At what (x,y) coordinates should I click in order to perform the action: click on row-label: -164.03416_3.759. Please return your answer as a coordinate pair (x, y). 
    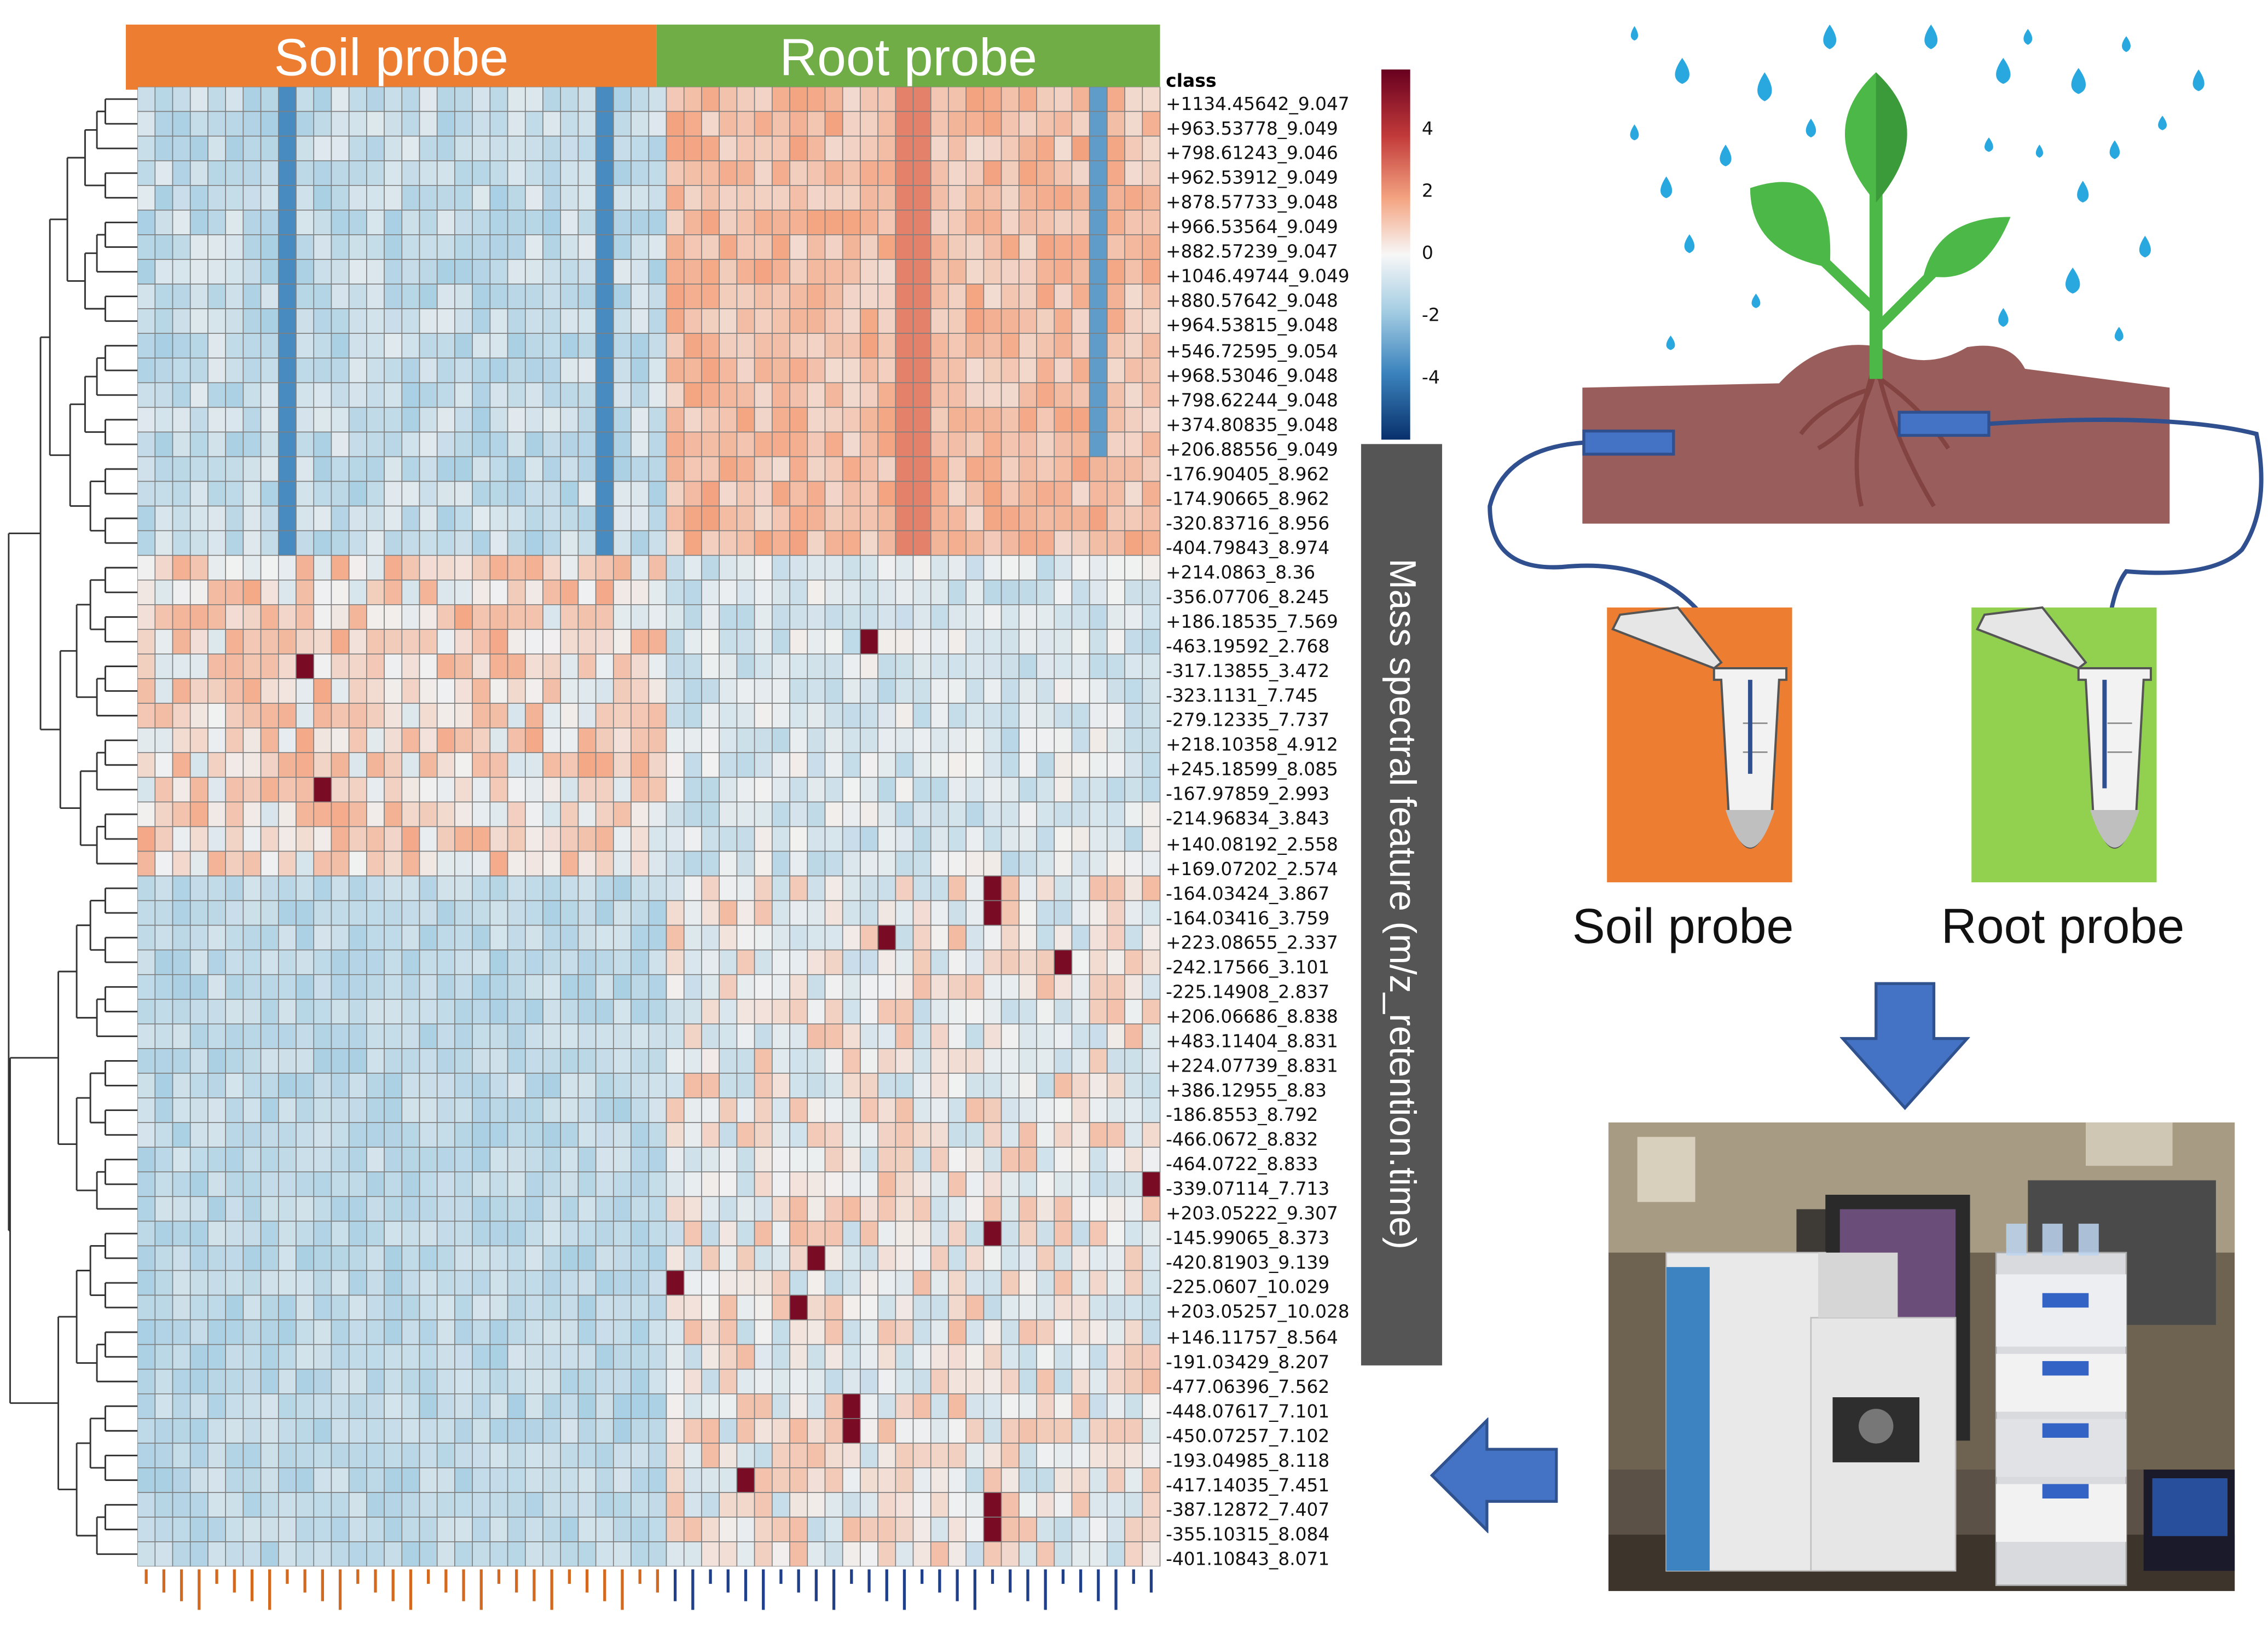
    Looking at the image, I should click on (1248, 917).